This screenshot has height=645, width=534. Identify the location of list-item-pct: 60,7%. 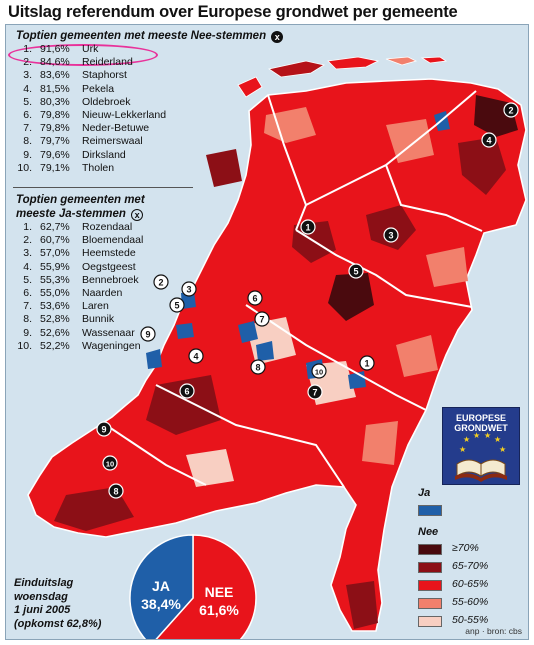
(55, 240).